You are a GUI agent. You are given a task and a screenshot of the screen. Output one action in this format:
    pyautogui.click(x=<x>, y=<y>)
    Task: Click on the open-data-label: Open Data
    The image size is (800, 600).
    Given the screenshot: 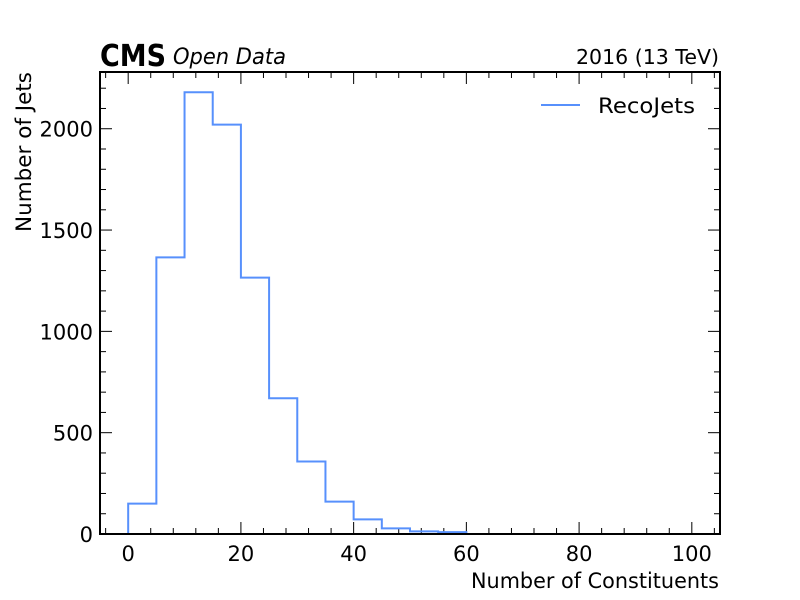 What is the action you would take?
    pyautogui.click(x=229, y=57)
    